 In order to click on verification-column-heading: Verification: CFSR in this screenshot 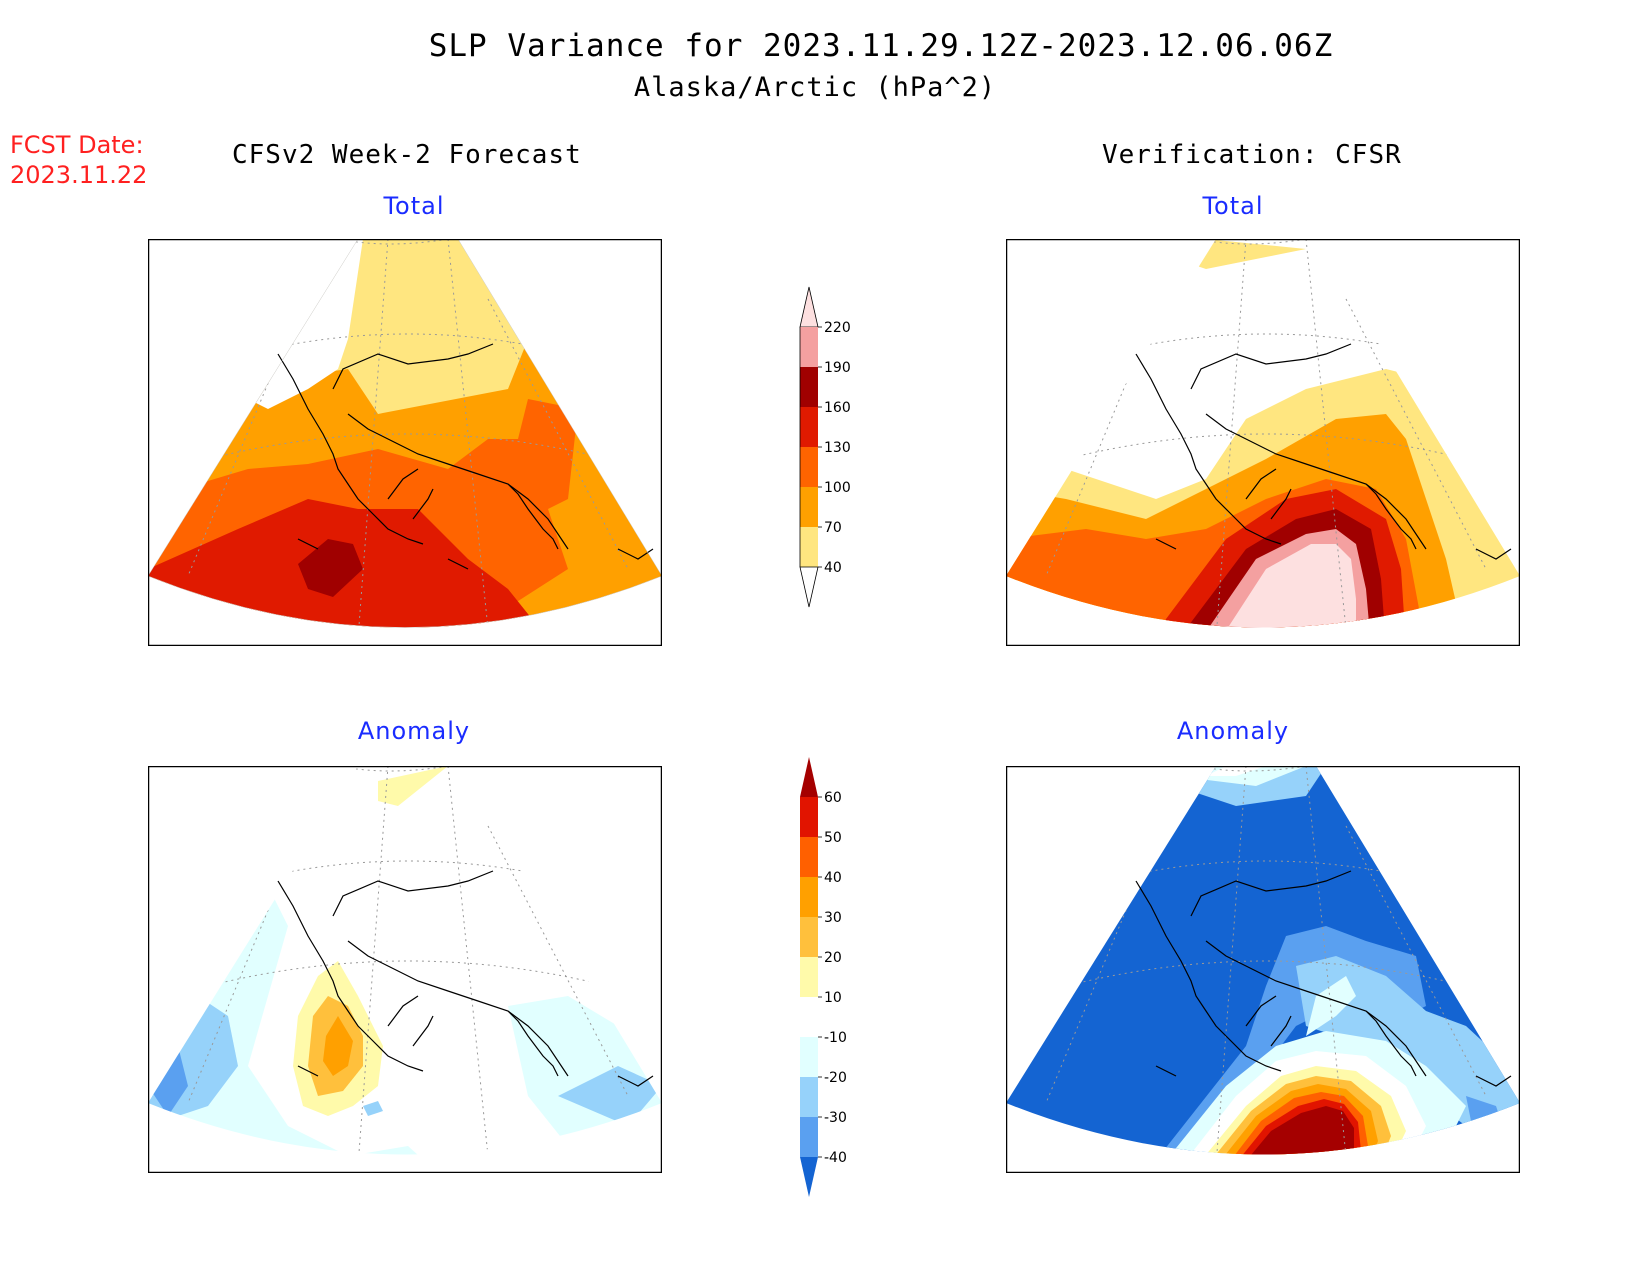, I will do `click(1252, 155)`.